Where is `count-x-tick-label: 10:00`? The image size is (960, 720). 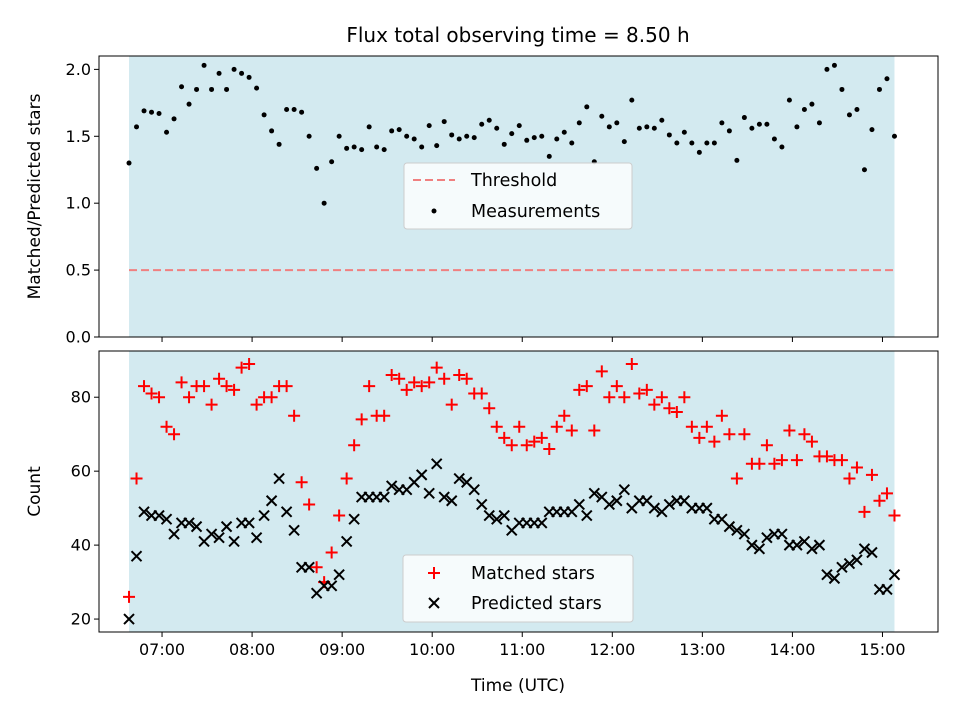
count-x-tick-label: 10:00 is located at coordinates (432, 649).